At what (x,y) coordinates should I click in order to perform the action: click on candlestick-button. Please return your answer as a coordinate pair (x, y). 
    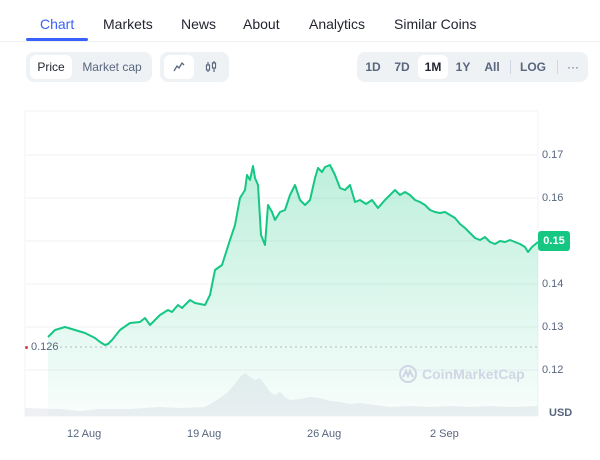
    Looking at the image, I should click on (211, 67).